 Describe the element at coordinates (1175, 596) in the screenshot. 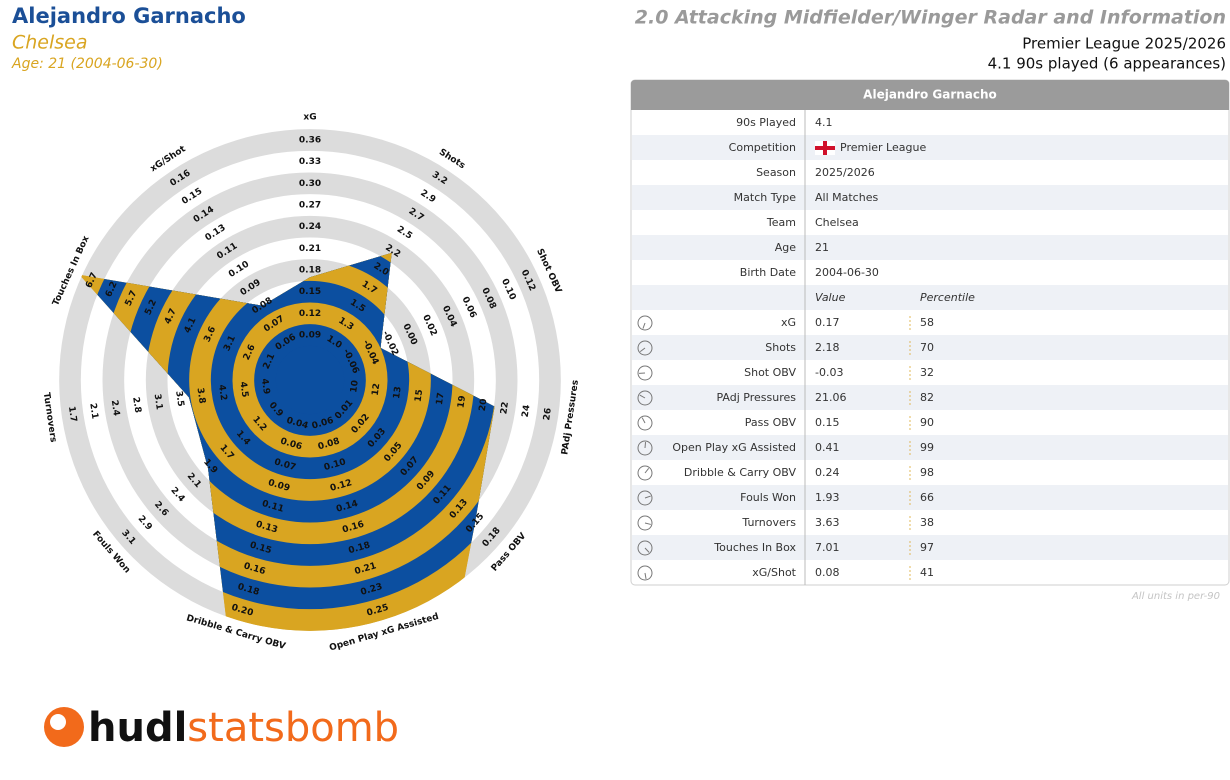

I see `table-note: All units in per-90` at that location.